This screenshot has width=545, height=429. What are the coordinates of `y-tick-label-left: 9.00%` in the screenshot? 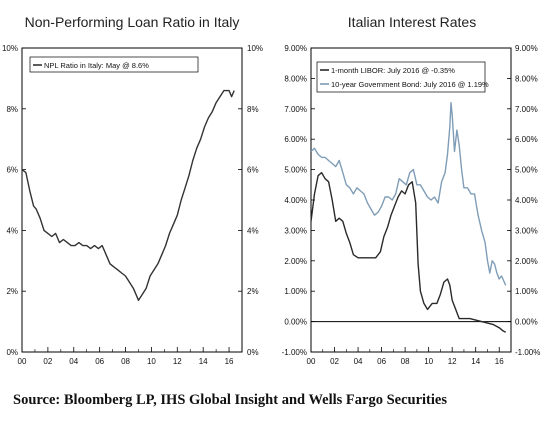 It's located at (295, 48).